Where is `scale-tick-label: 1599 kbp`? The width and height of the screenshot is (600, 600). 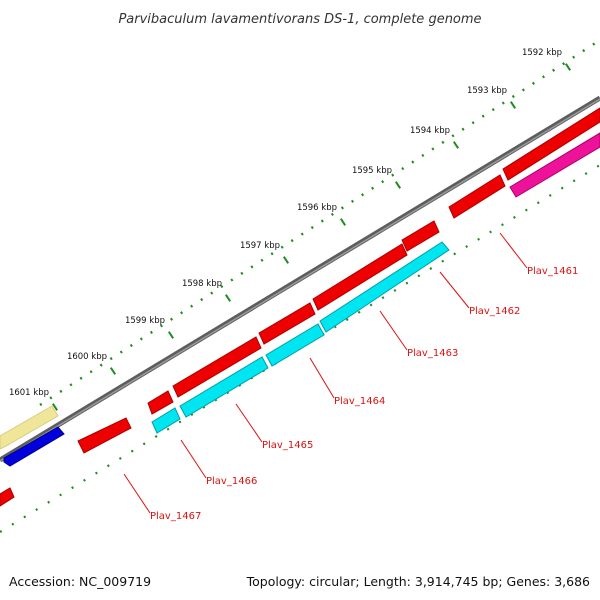 scale-tick-label: 1599 kbp is located at coordinates (145, 321).